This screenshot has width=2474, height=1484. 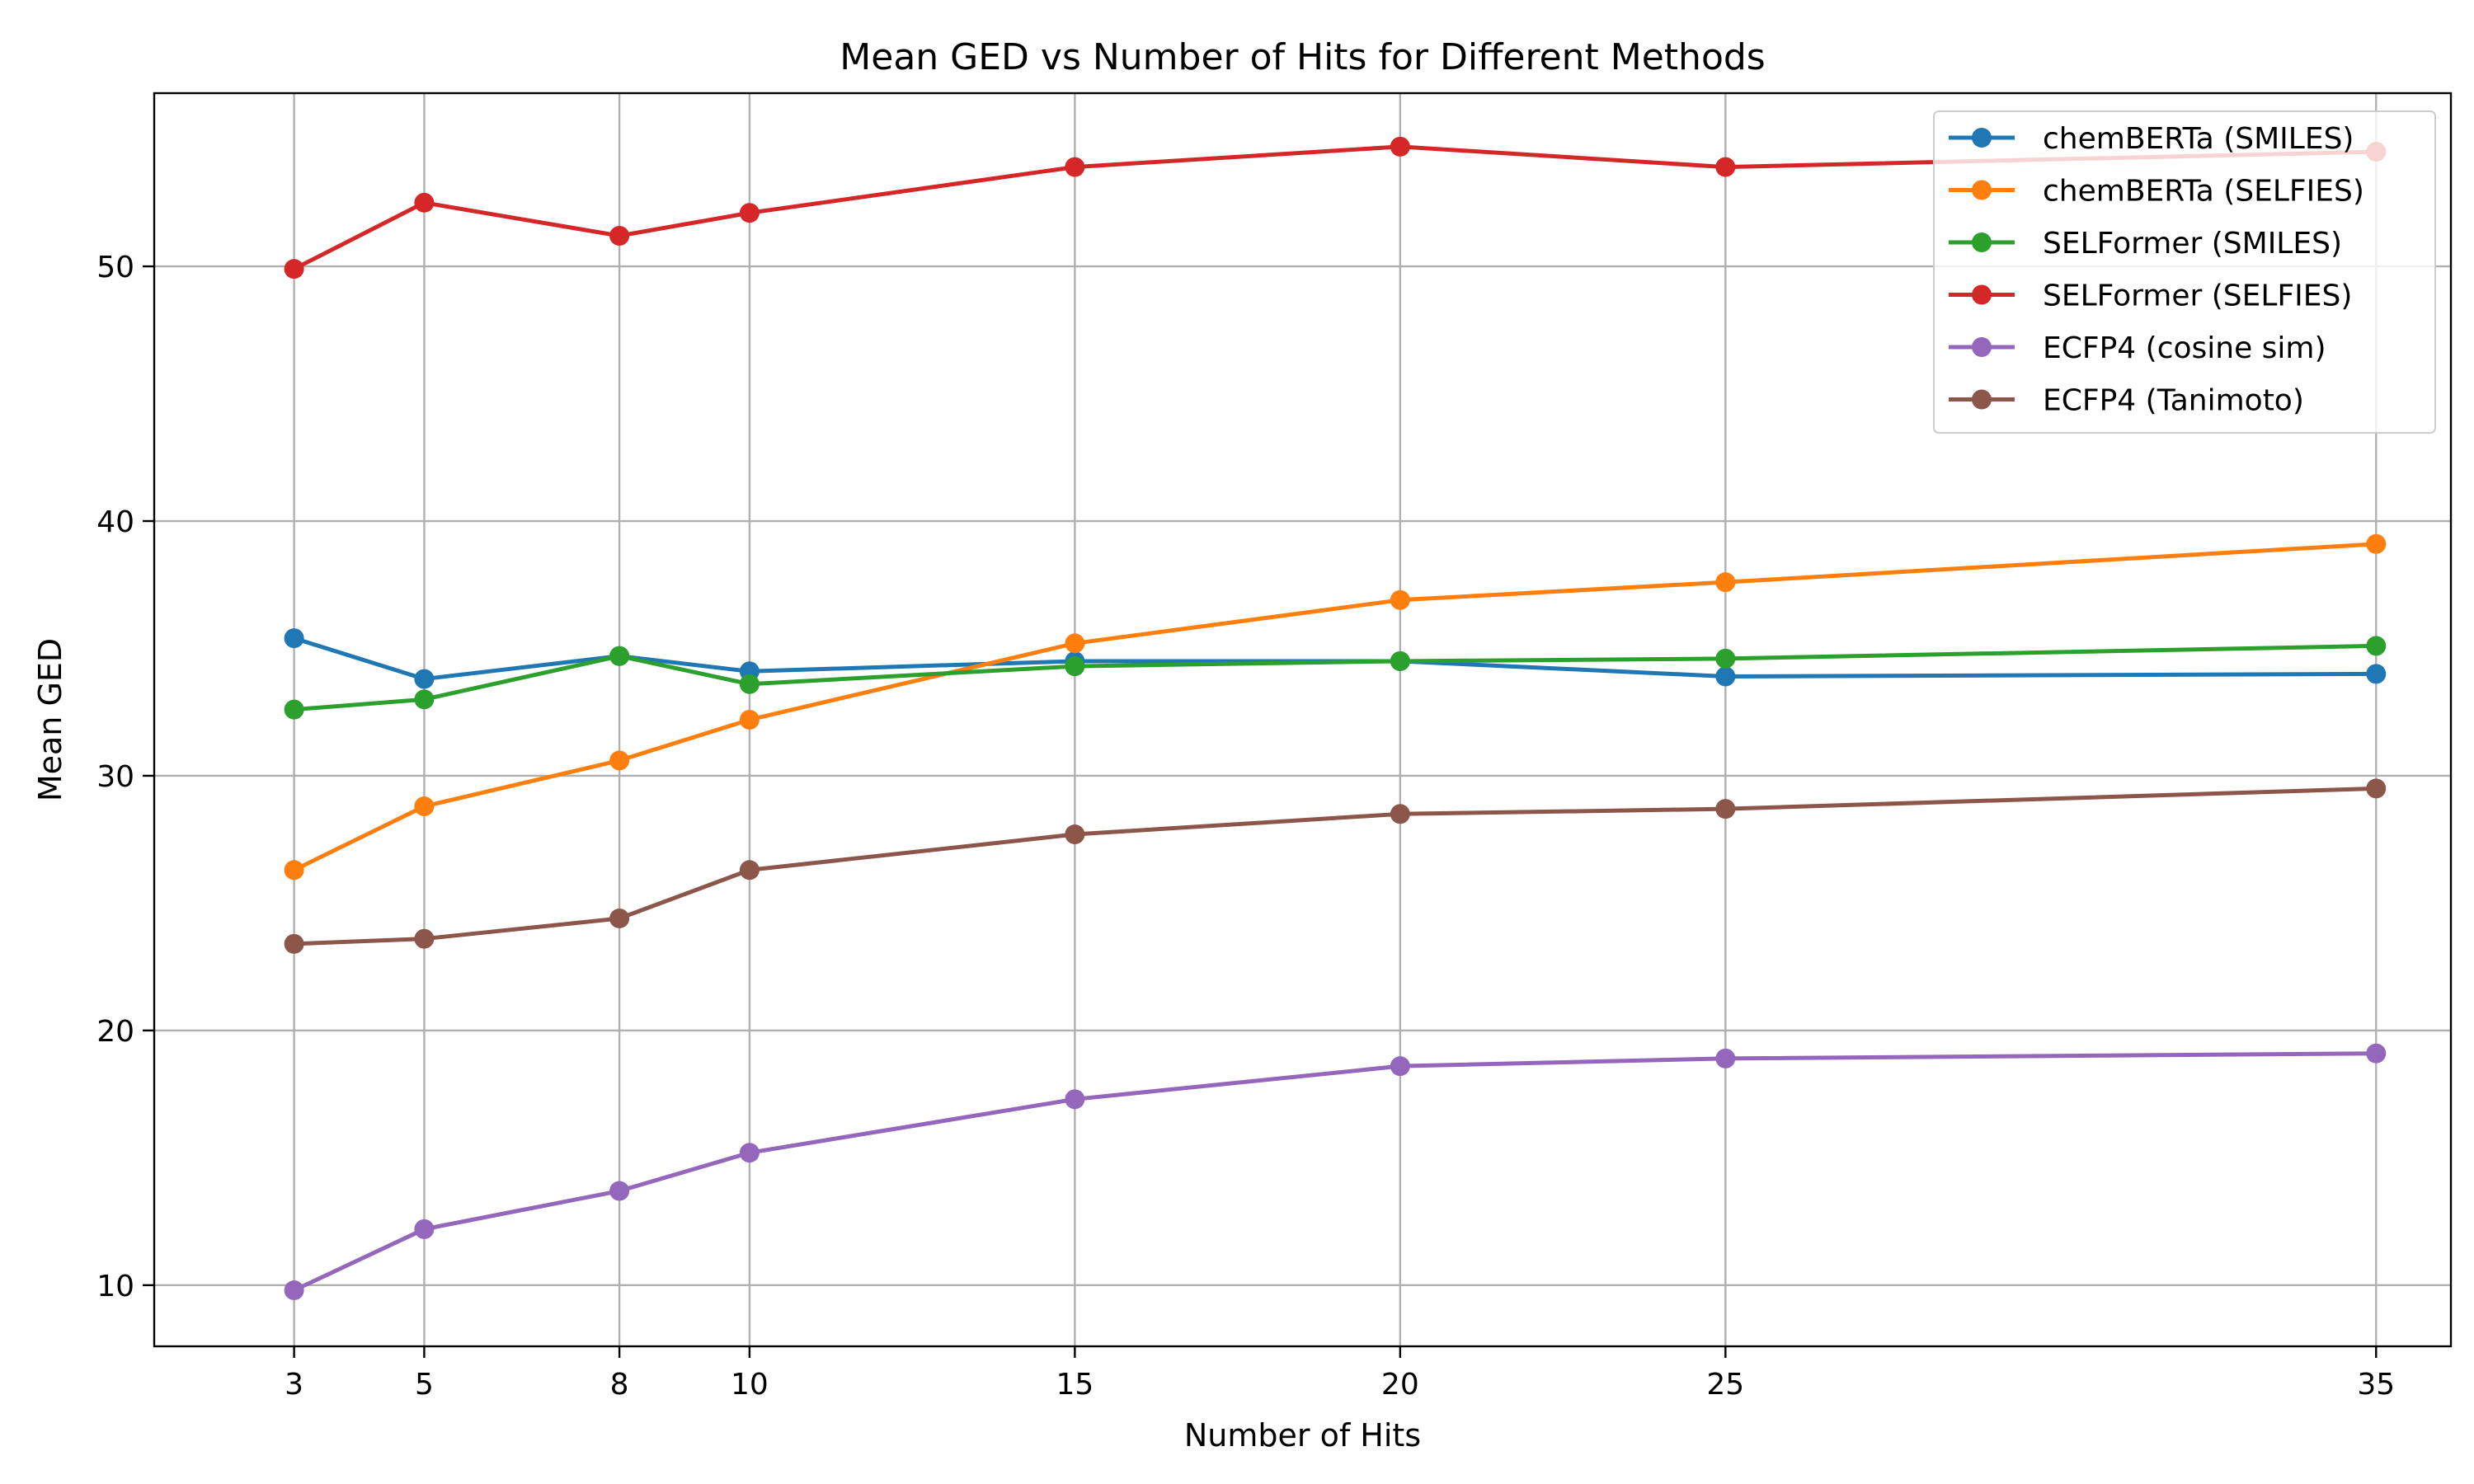 I want to click on x-tick-label: 10, so click(x=750, y=1385).